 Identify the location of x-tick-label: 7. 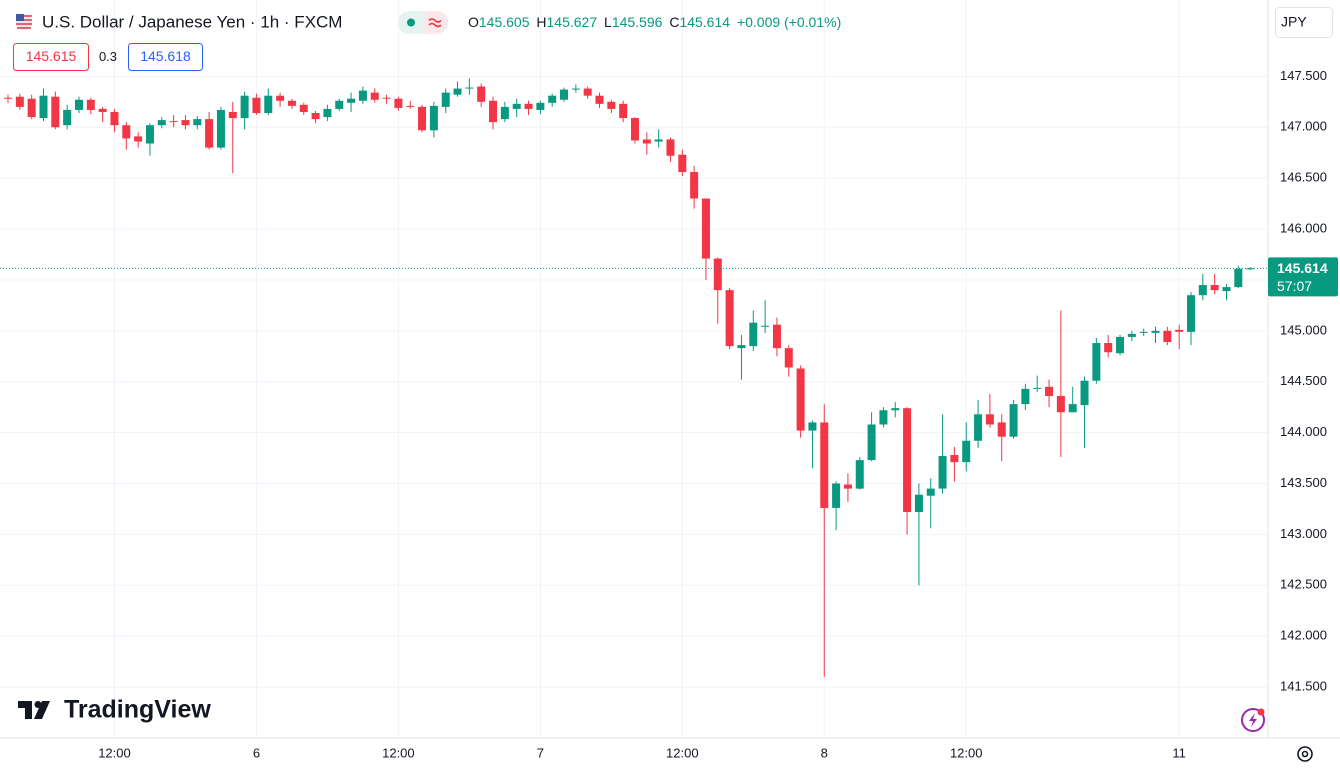
(540, 752).